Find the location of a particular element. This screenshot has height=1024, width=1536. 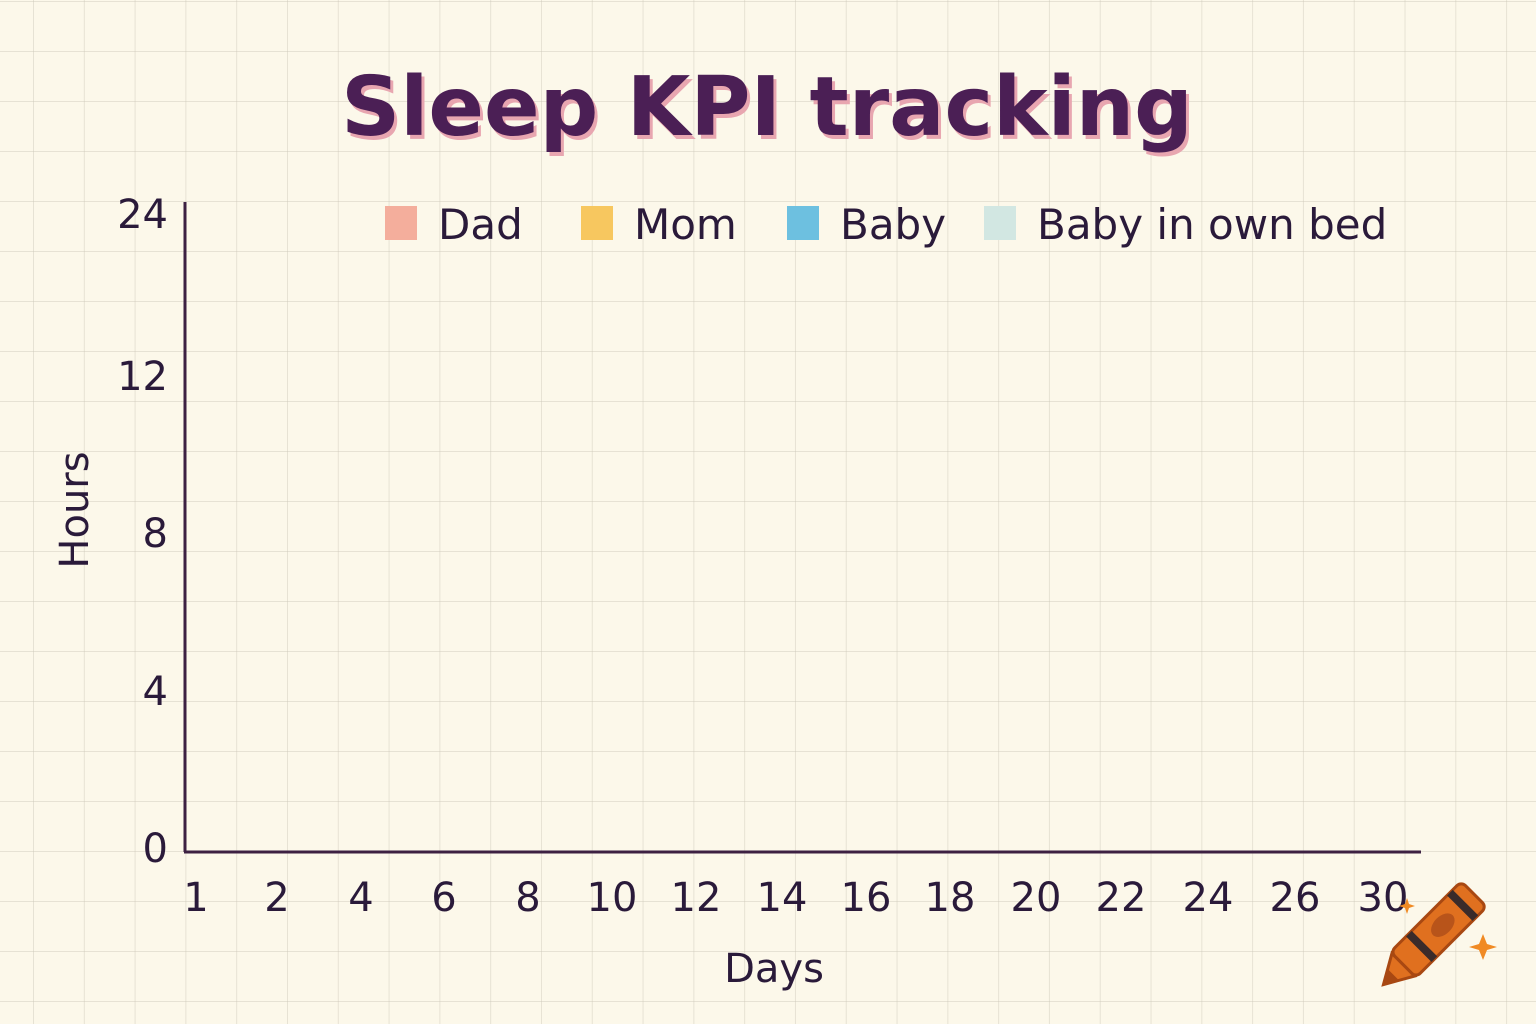

legend-label: Baby in own bed is located at coordinates (1212, 224).